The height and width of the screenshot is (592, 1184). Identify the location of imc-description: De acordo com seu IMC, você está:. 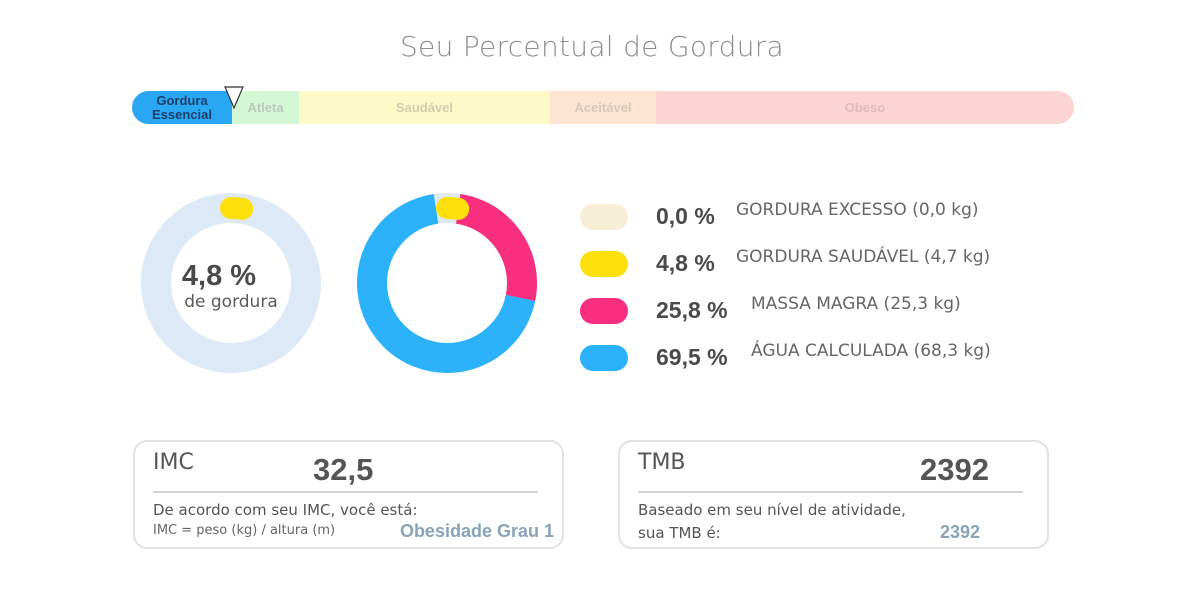
(285, 510).